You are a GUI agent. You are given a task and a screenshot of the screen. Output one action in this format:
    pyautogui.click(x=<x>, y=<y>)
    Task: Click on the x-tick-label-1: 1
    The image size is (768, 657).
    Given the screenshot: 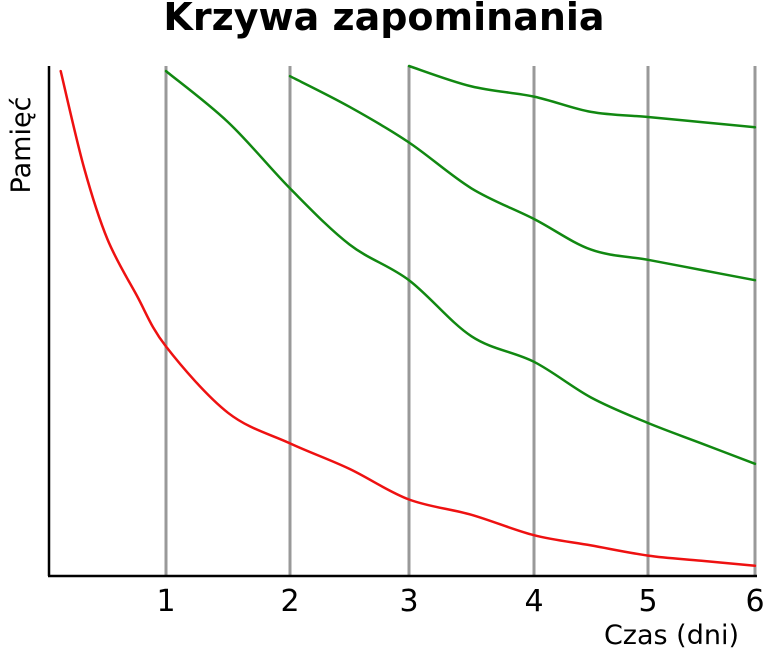 What is the action you would take?
    pyautogui.click(x=165, y=601)
    